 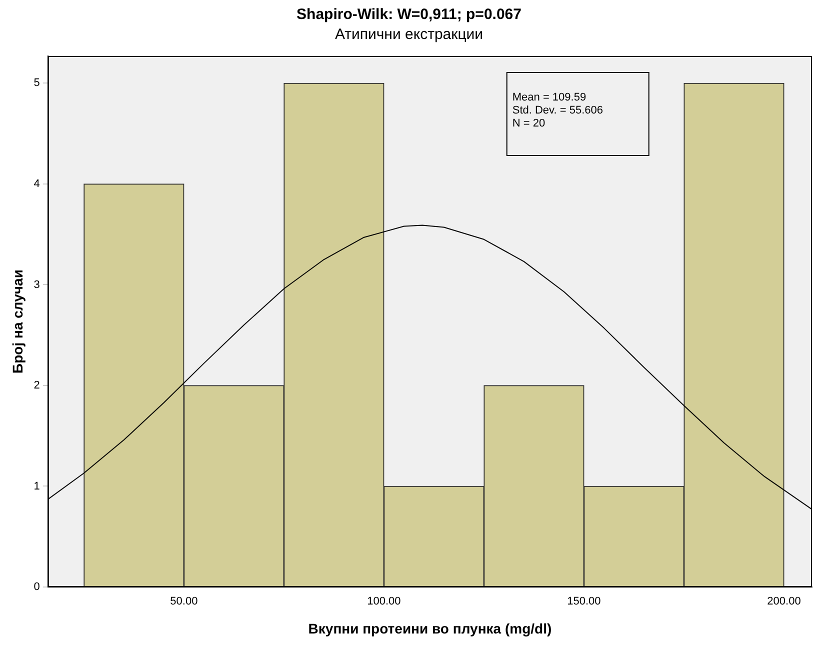 What do you see at coordinates (529, 124) in the screenshot?
I see `annotation: N = 20` at bounding box center [529, 124].